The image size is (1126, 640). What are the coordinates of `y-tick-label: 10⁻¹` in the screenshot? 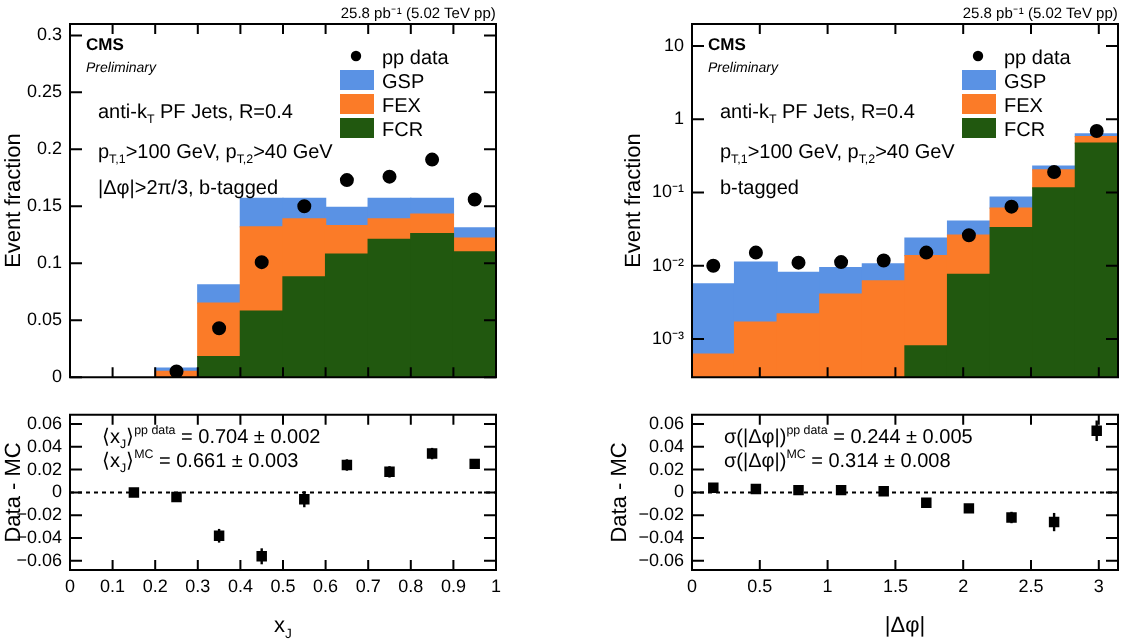 It's located at (667, 191).